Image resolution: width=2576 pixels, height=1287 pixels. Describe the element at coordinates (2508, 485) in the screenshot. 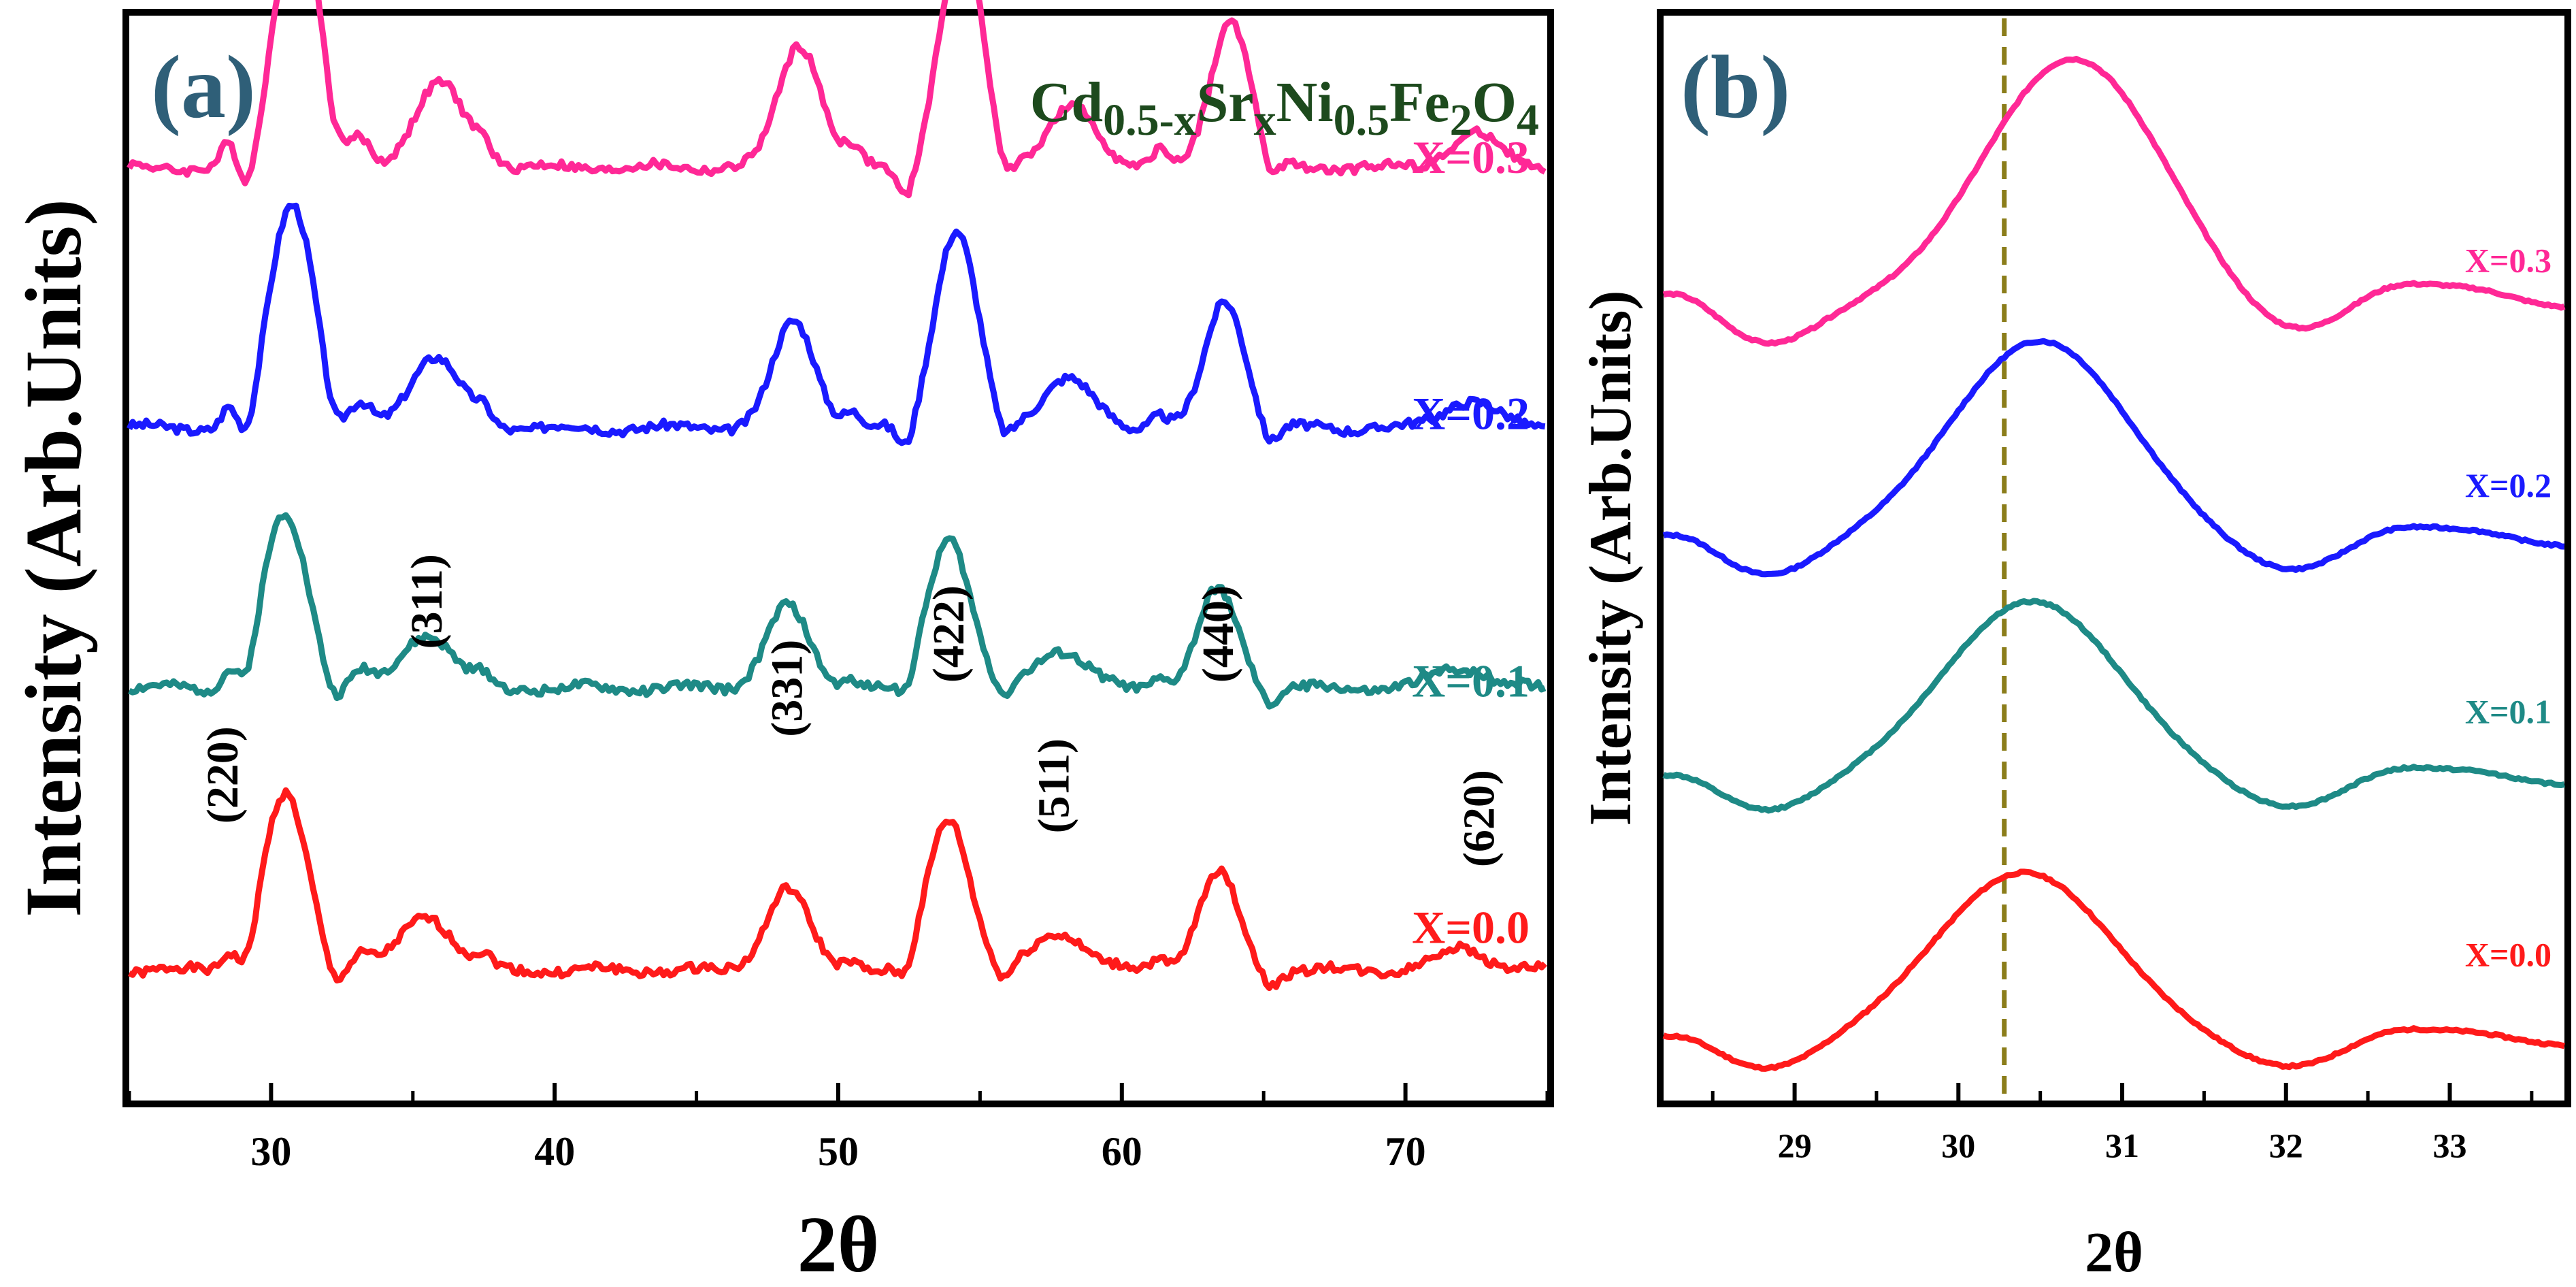

I see `panel-b-series-label: X=0.2` at that location.